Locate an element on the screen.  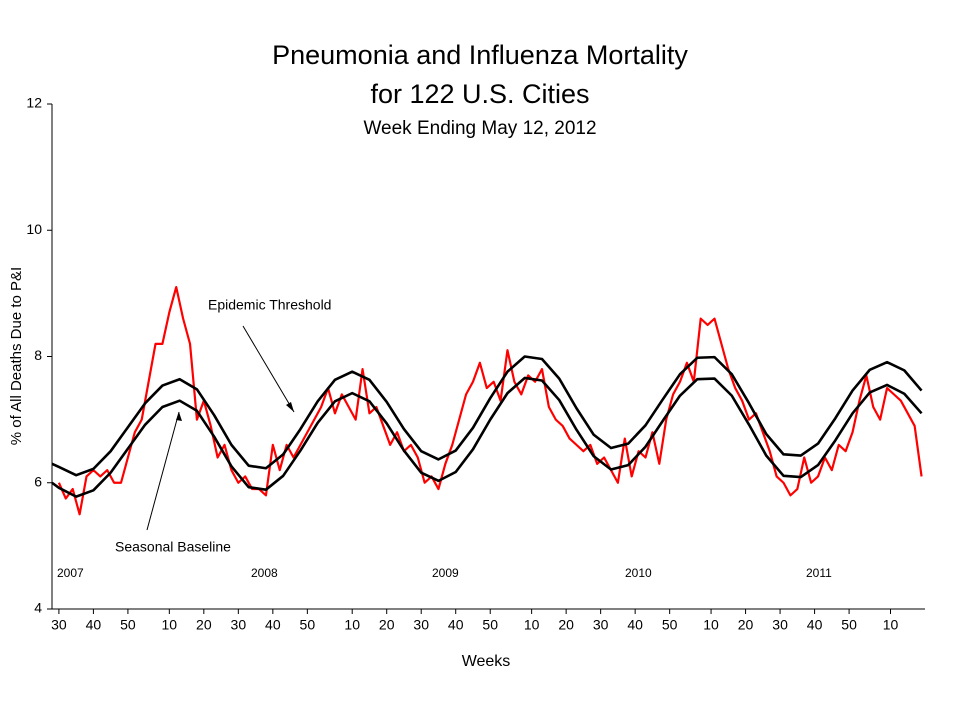
y-axis-label: % of All Deaths Due to P&I is located at coordinates (16, 356).